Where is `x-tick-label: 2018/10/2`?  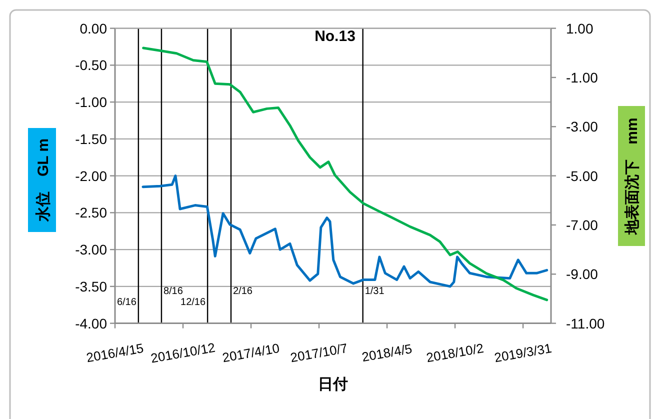
x-tick-label: 2018/10/2 is located at coordinates (455, 353).